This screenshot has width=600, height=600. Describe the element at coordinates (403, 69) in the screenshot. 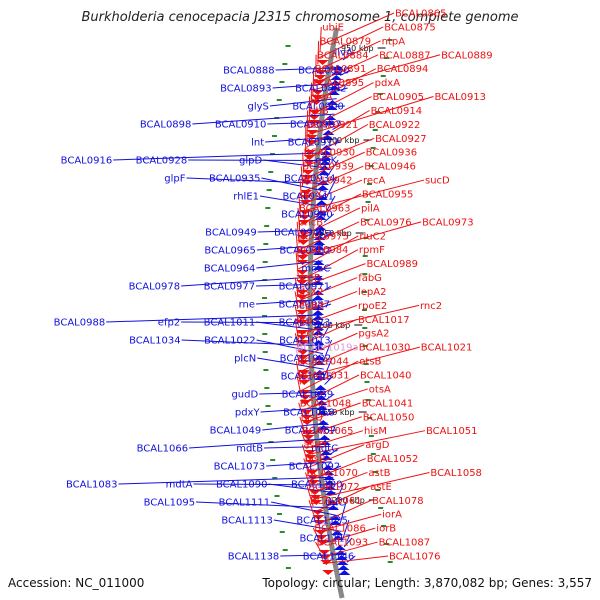

I see `reverse-gene-label: BCAL0894` at that location.